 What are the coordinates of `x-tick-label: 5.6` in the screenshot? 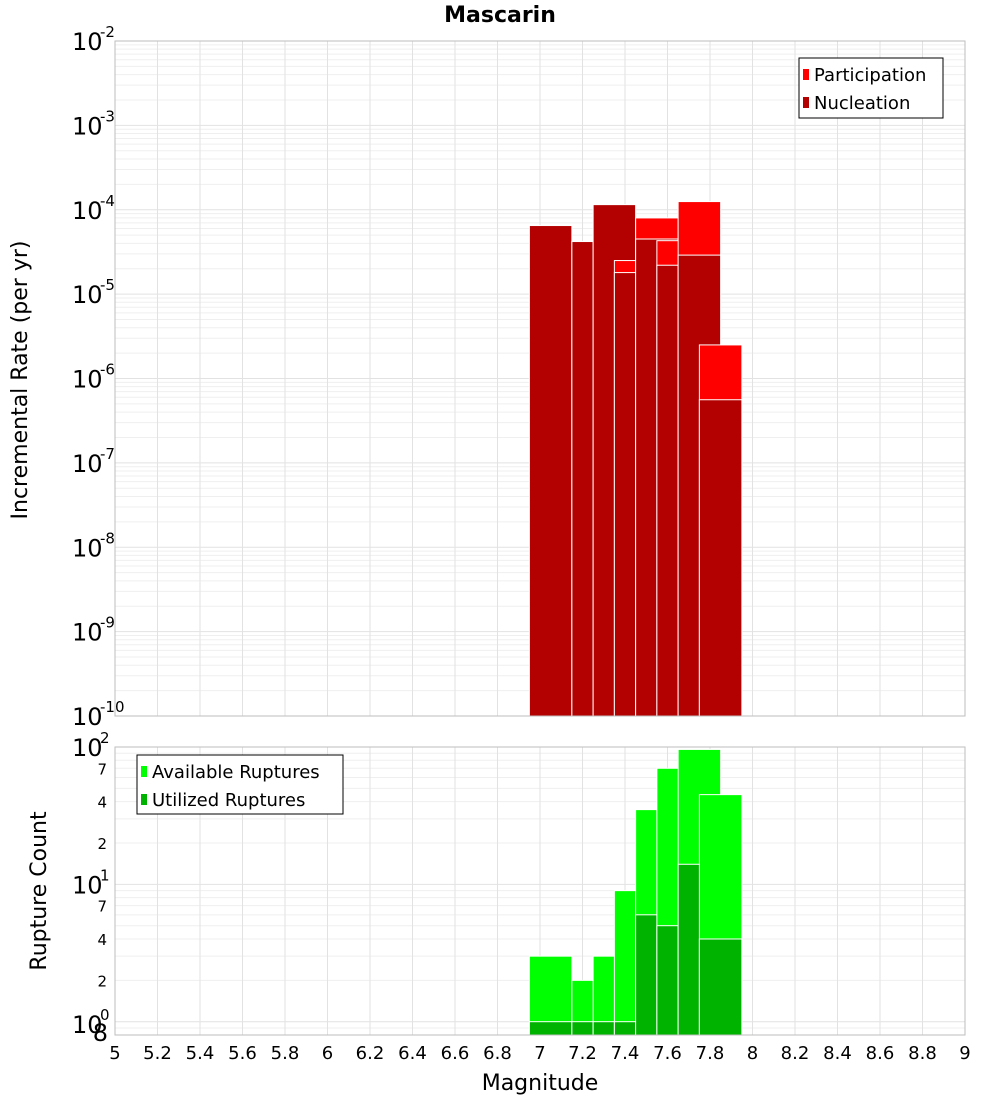 It's located at (242, 1053).